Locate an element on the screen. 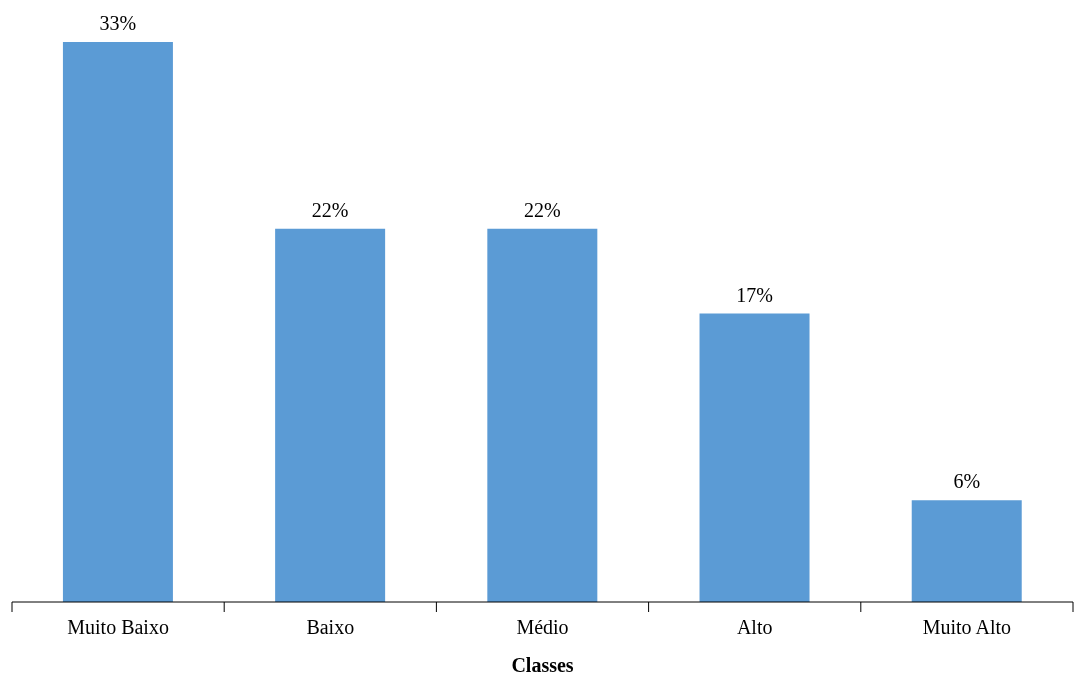  x-tick-label: Muito Baixo is located at coordinates (118, 627).